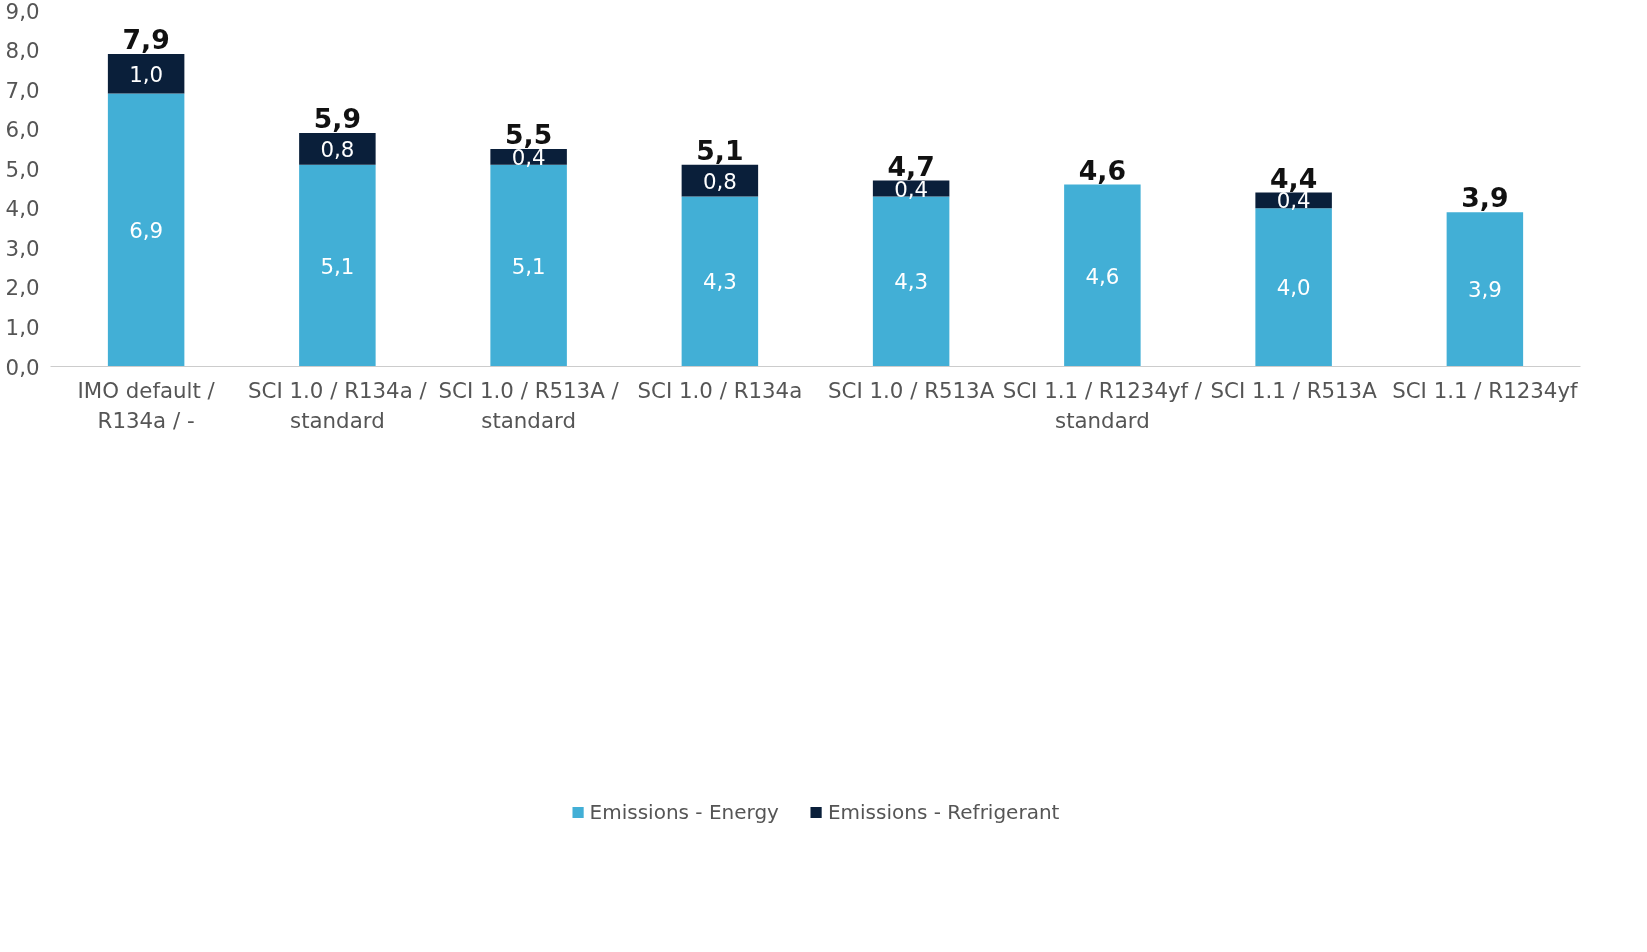 This screenshot has height=952, width=1647. What do you see at coordinates (146, 40) in the screenshot?
I see `total-label: 7,9` at bounding box center [146, 40].